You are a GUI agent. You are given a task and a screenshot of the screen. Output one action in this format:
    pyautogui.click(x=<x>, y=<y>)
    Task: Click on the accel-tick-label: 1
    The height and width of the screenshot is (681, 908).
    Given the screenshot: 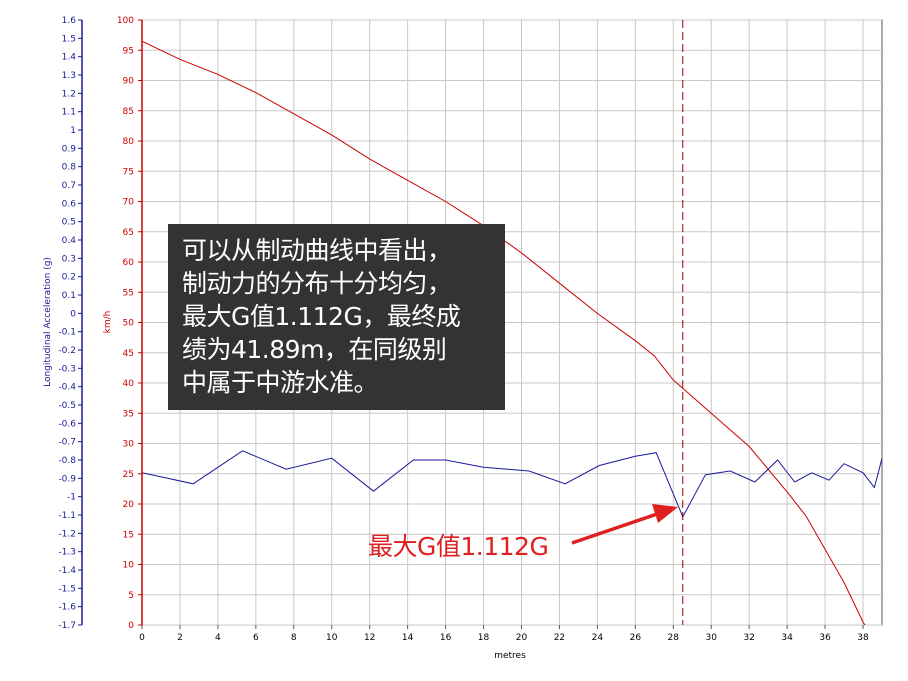 What is the action you would take?
    pyautogui.click(x=73, y=131)
    